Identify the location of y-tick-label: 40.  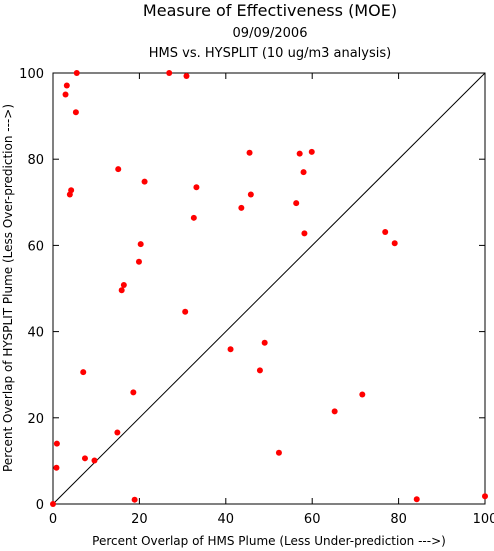
(35, 333).